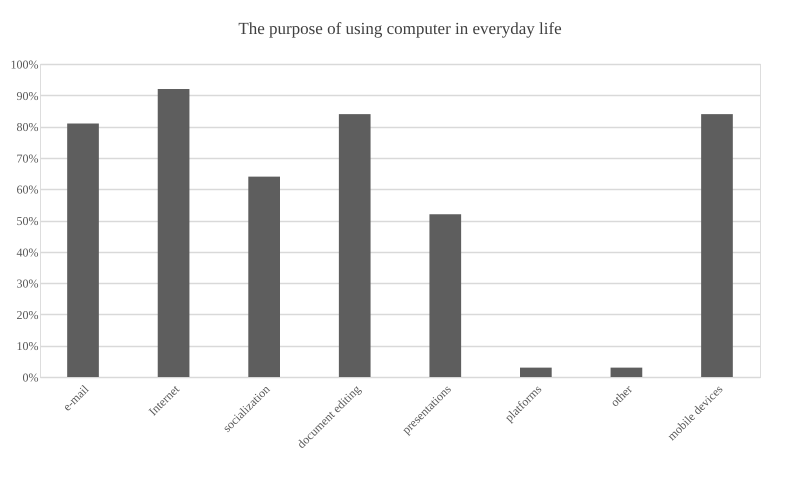 Image resolution: width=809 pixels, height=487 pixels. I want to click on y-tick-label: 80%, so click(27, 127).